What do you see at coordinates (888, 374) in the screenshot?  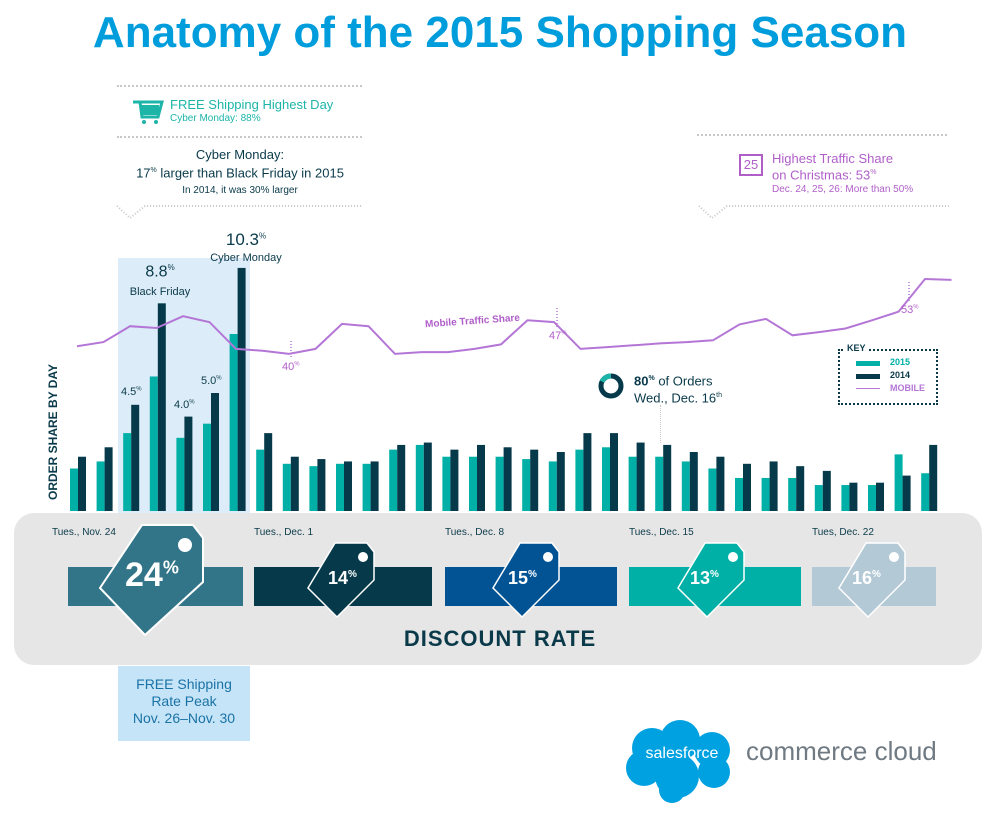 I see `legend: KEY 2015 2014 MOBILE` at bounding box center [888, 374].